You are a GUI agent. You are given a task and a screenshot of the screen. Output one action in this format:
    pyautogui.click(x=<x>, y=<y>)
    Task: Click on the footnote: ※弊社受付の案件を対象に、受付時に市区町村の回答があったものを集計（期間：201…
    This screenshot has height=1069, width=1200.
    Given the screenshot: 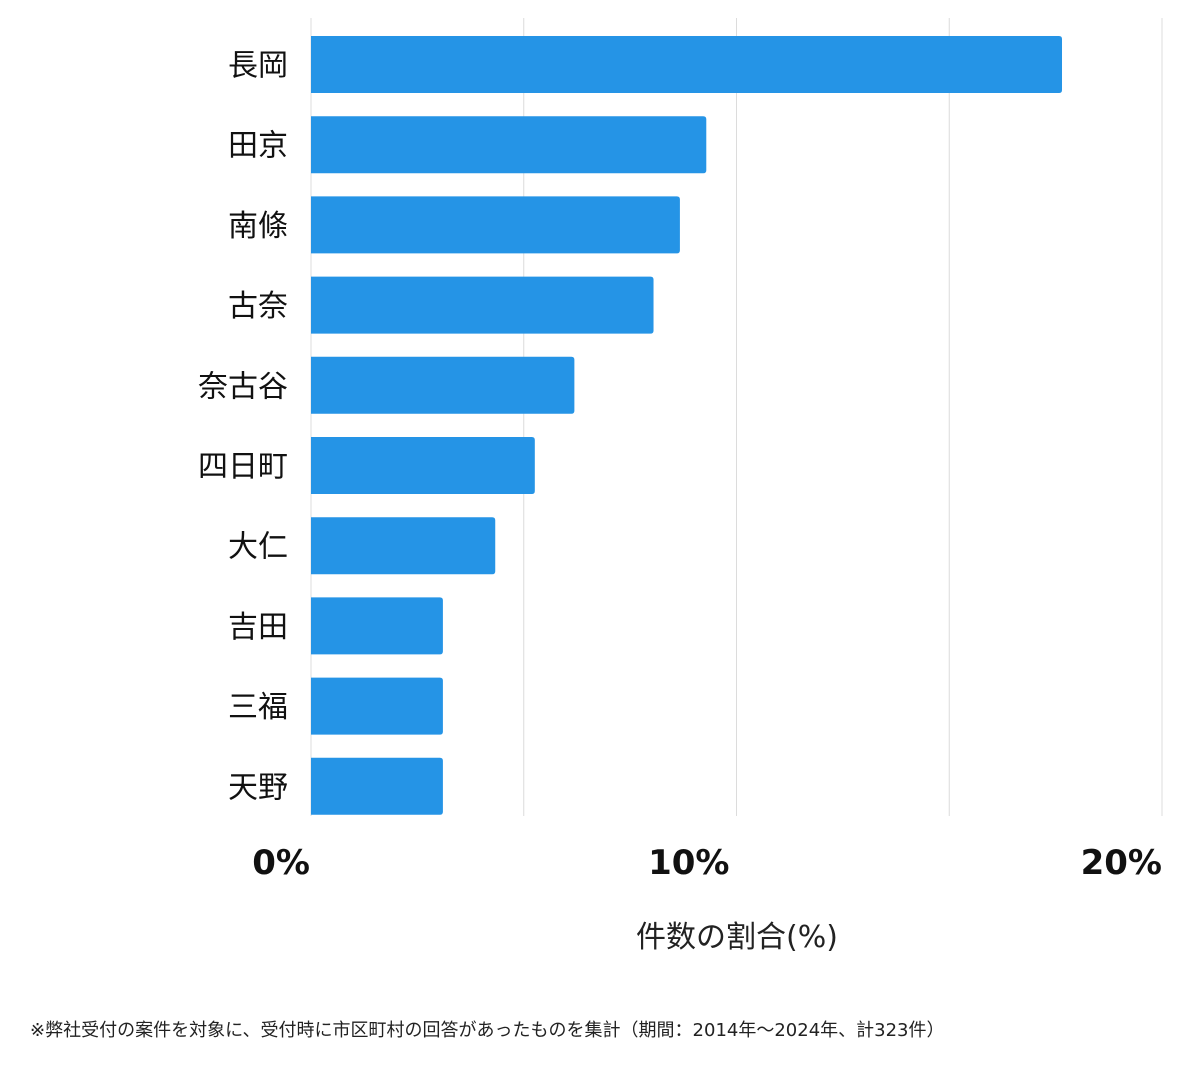 What is the action you would take?
    pyautogui.click(x=487, y=1030)
    